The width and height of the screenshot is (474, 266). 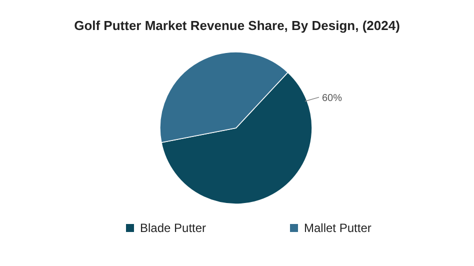 What do you see at coordinates (173, 228) in the screenshot?
I see `legend-label: Blade Putter` at bounding box center [173, 228].